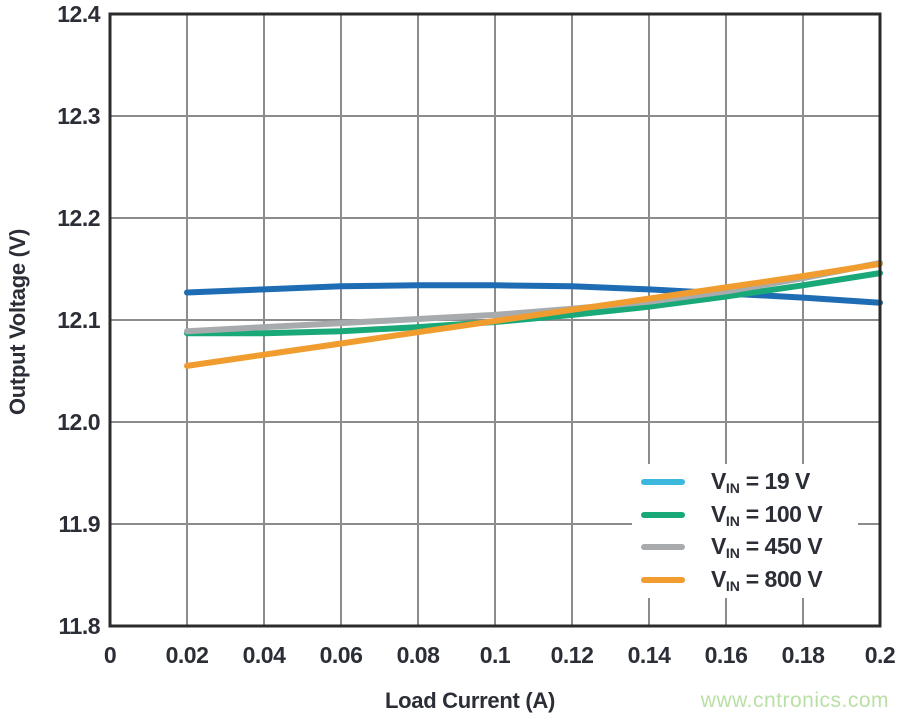 This screenshot has height=722, width=900. What do you see at coordinates (78, 218) in the screenshot?
I see `y-tick-label: 12.2` at bounding box center [78, 218].